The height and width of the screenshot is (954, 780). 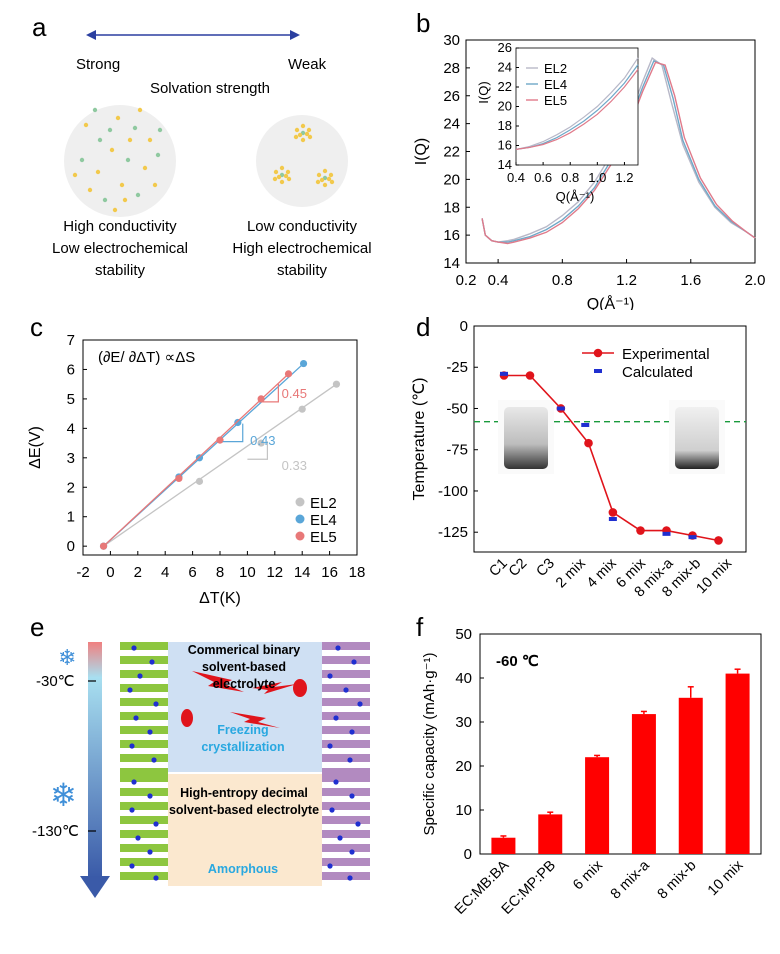 I want to click on y-axis-label: Temperature (℃), so click(x=419, y=439).